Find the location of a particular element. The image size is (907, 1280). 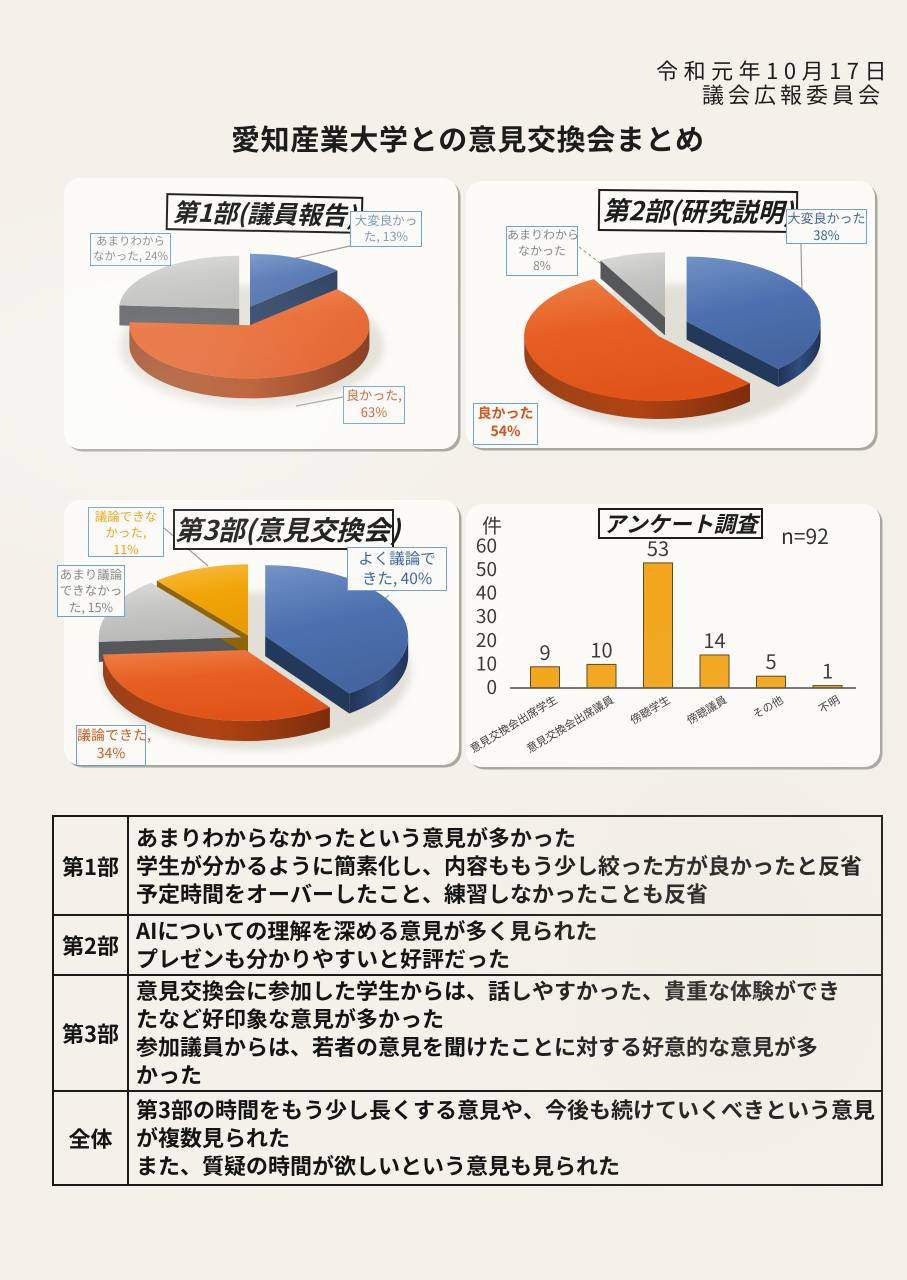

svg-text: 9 is located at coordinates (544, 651).